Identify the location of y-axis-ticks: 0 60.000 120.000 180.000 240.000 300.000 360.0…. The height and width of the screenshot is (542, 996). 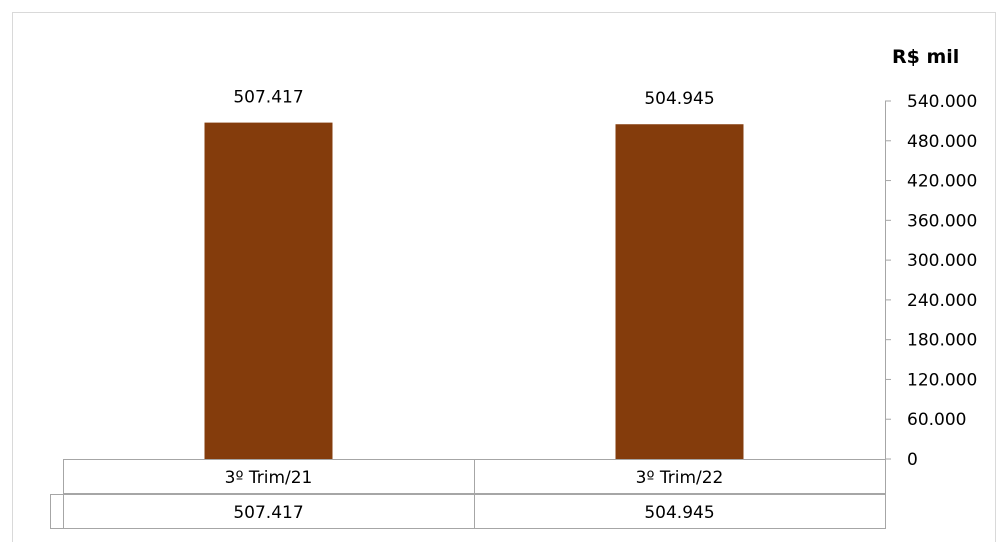
(931, 281).